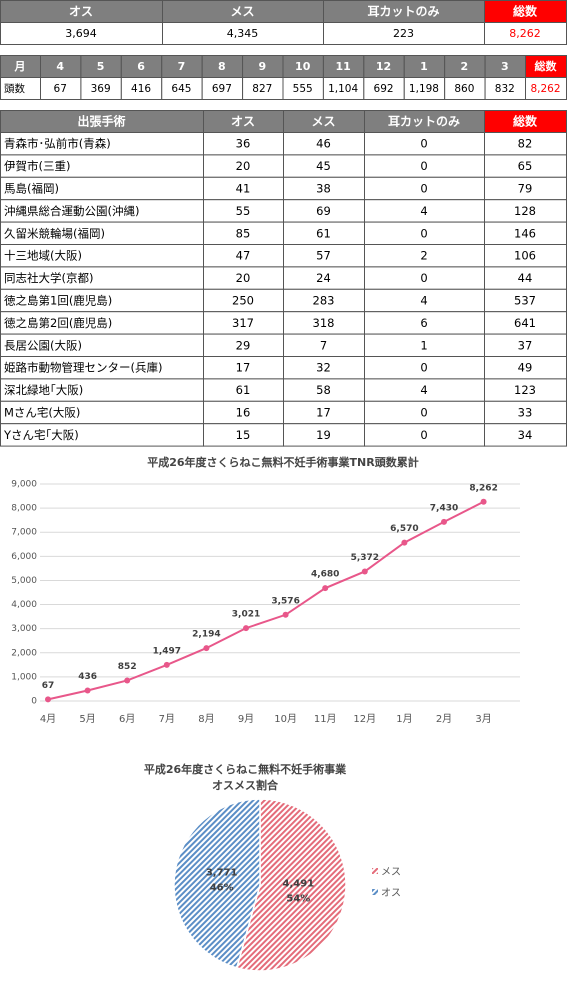 This screenshot has width=567, height=981. Describe the element at coordinates (58, 301) in the screenshot. I see `cell-text: 徳之島第1回(鹿児島)` at that location.